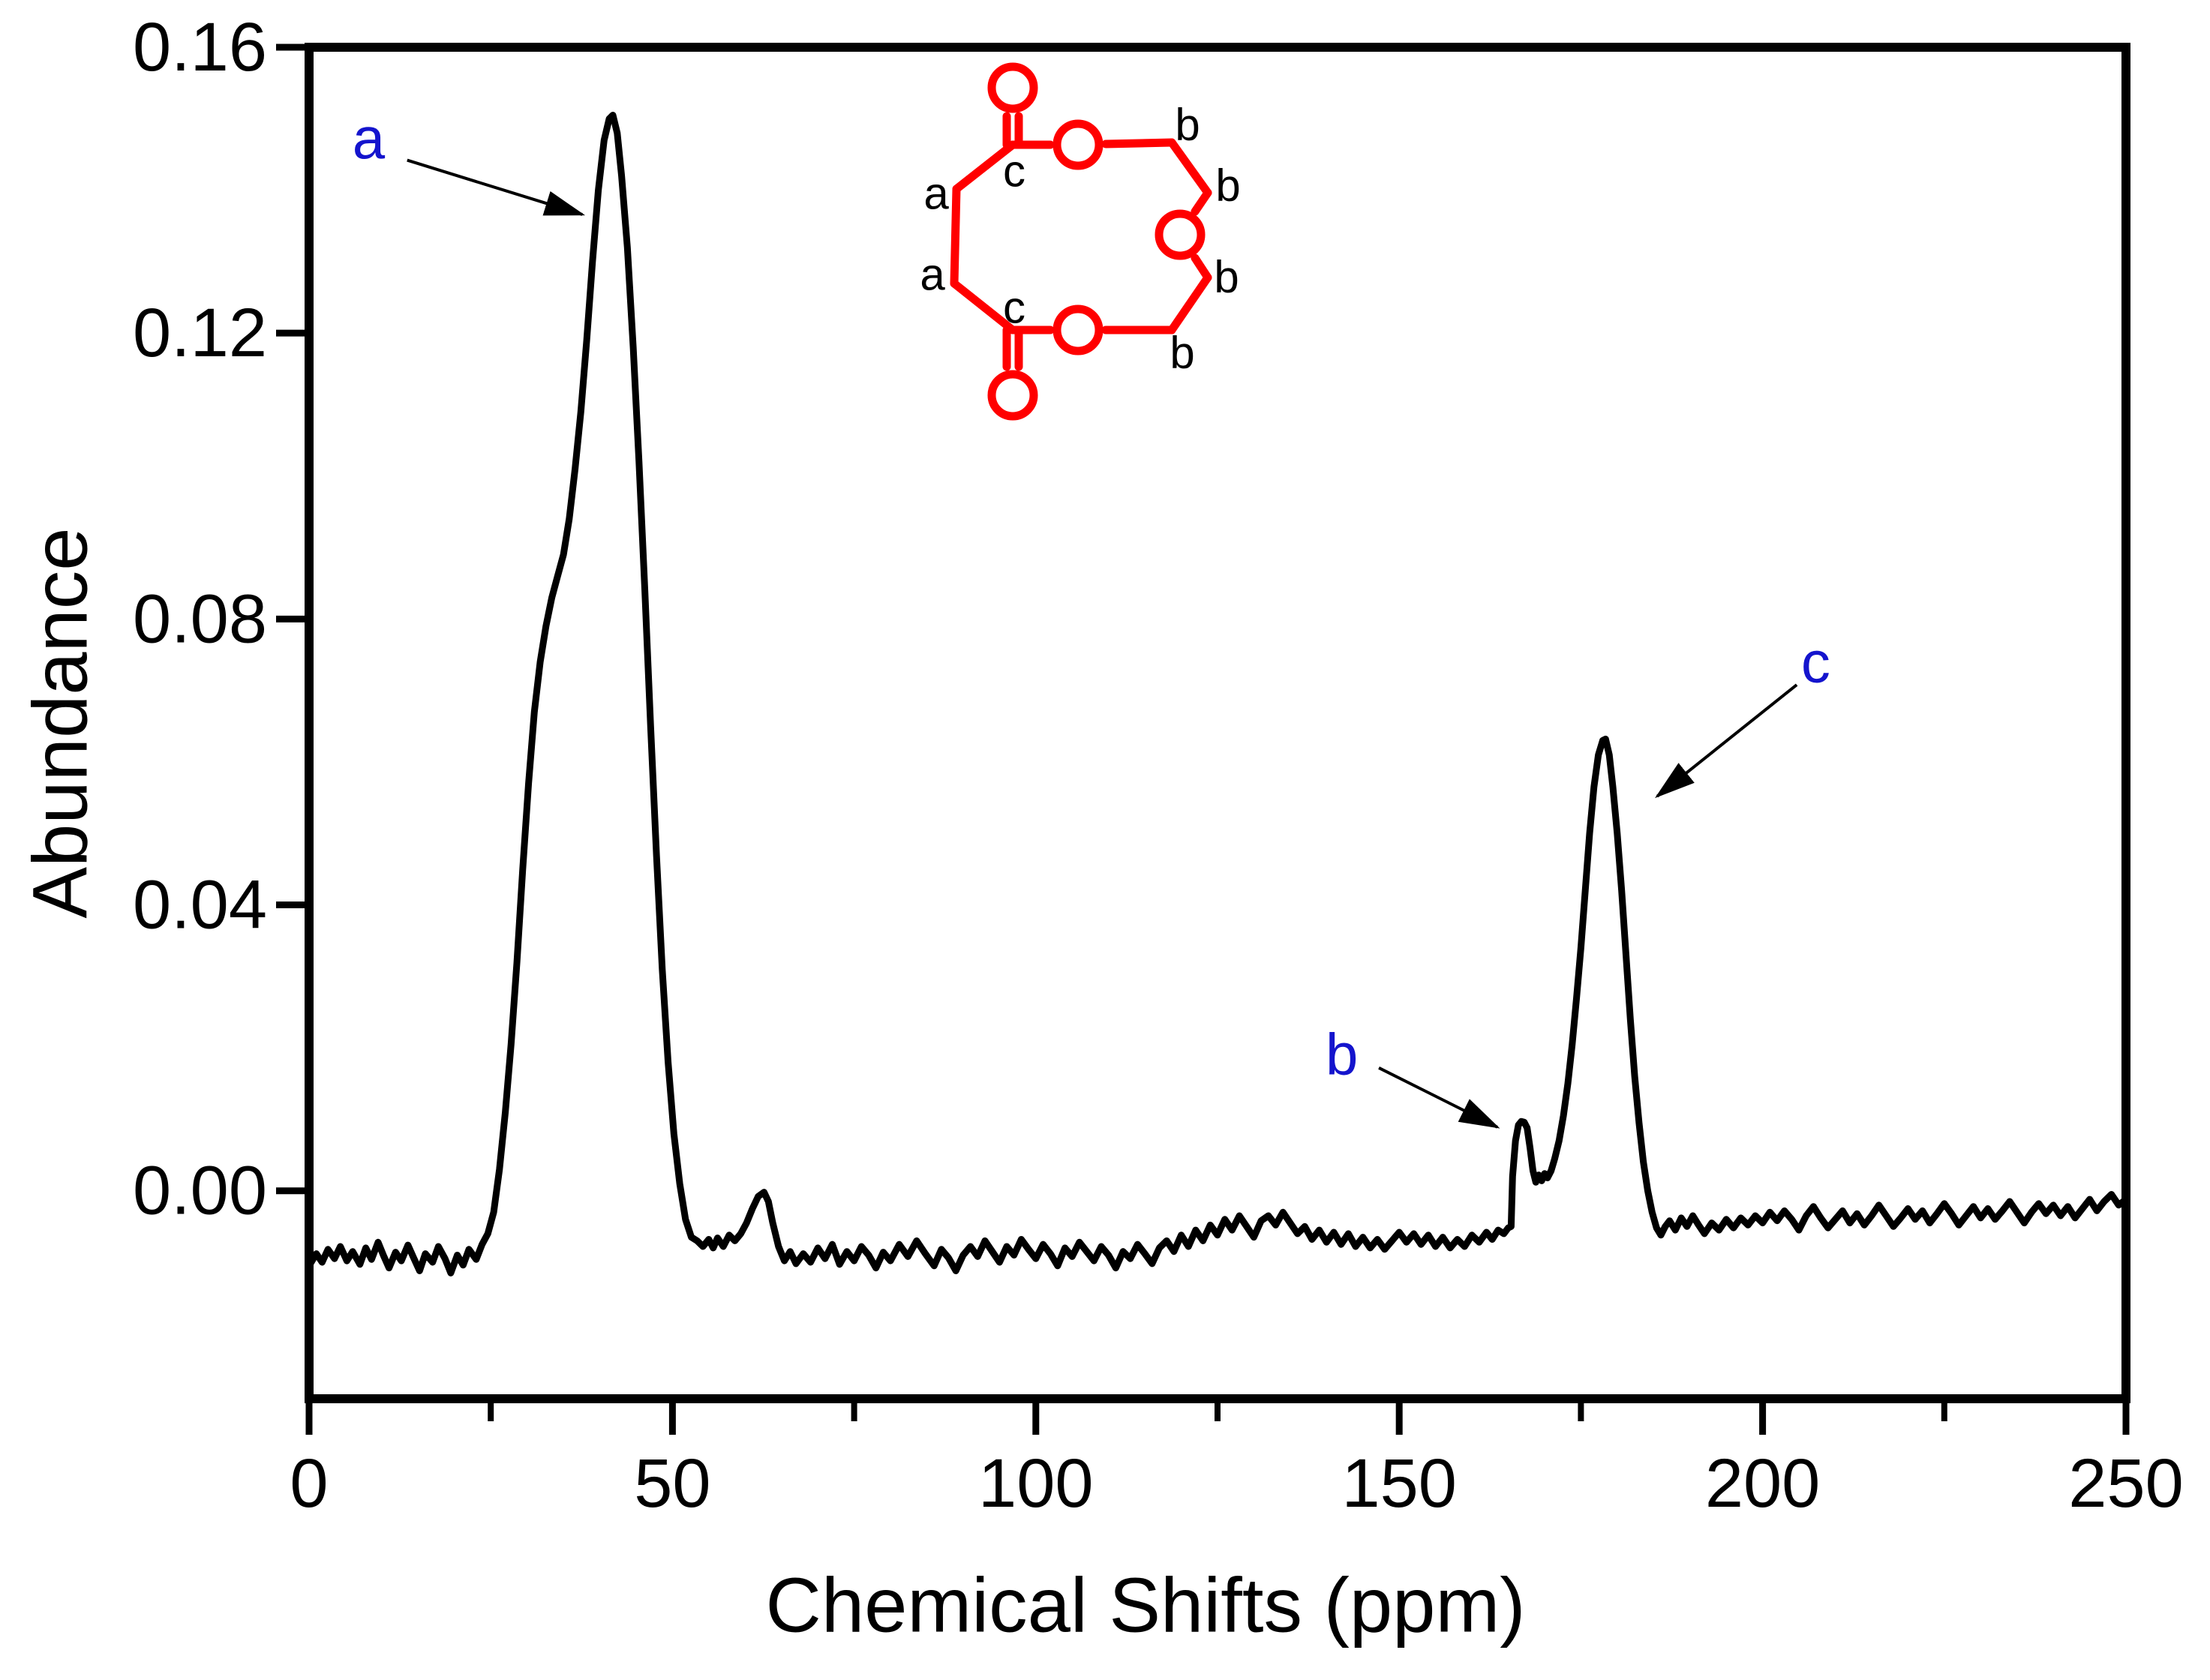 The image size is (2210, 1680). I want to click on y-tick-label: 0.08, so click(200, 618).